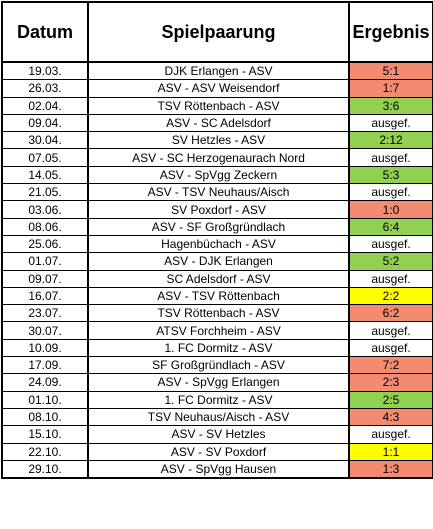 Image resolution: width=433 pixels, height=529 pixels. I want to click on match-pairing: SV Poxdorf - ASV, so click(218, 209).